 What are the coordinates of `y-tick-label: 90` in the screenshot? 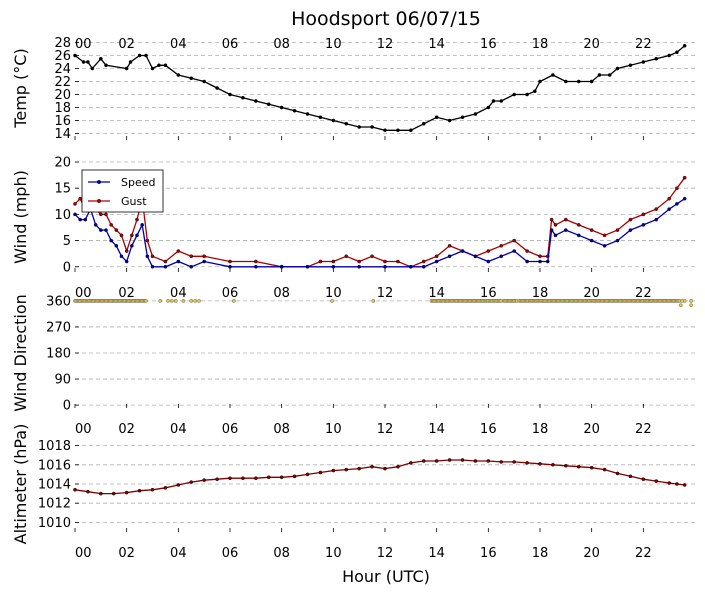 It's located at (62, 380).